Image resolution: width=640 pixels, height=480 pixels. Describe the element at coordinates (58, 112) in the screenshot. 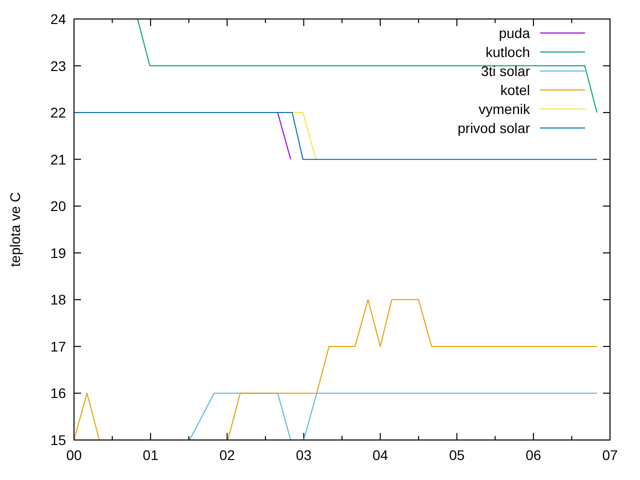

I see `y-tick-label: 22` at that location.